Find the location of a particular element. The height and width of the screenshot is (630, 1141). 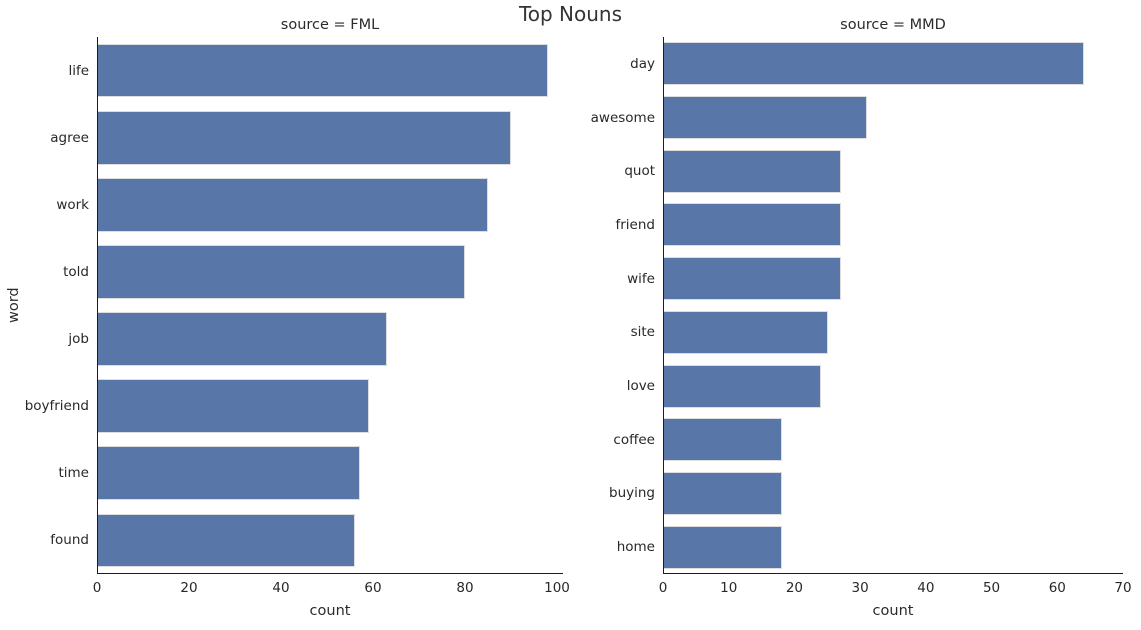

bar-quot is located at coordinates (753, 171).